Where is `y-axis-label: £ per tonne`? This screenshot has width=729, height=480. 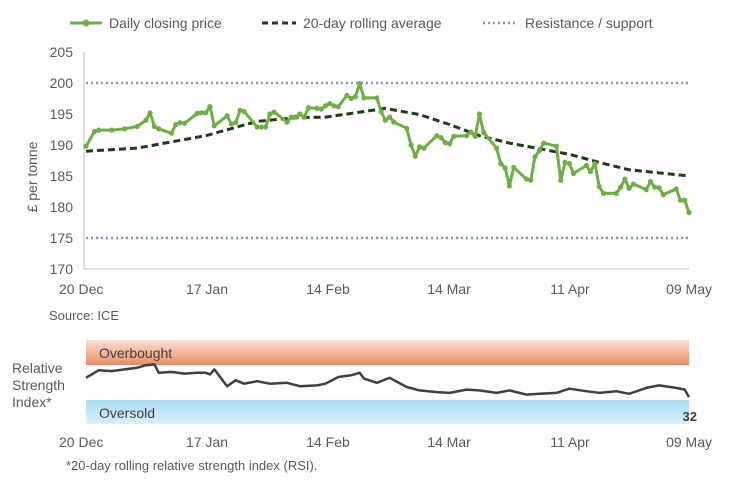
y-axis-label: £ per tonne is located at coordinates (32, 176).